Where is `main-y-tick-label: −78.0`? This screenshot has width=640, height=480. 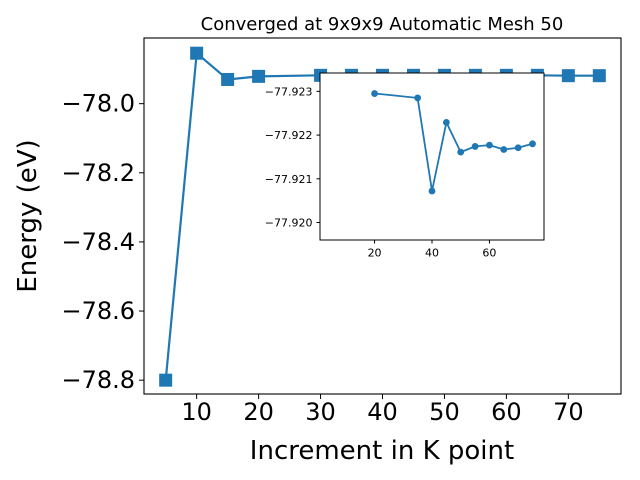
main-y-tick-label: −78.0 is located at coordinates (98, 104).